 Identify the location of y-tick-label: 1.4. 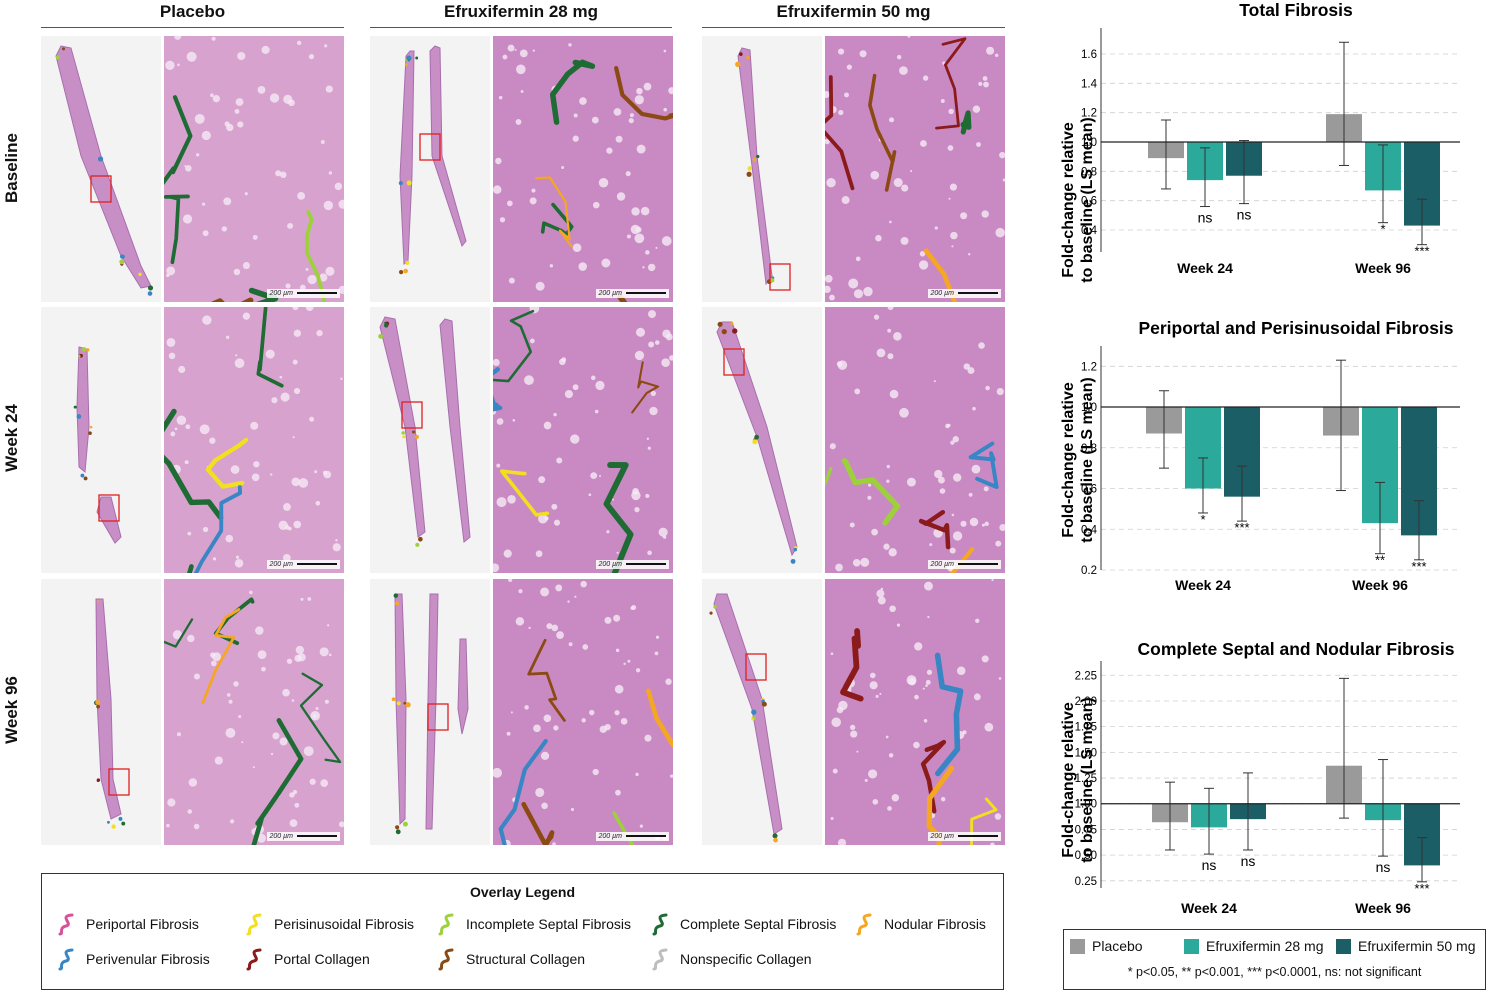
(1089, 84).